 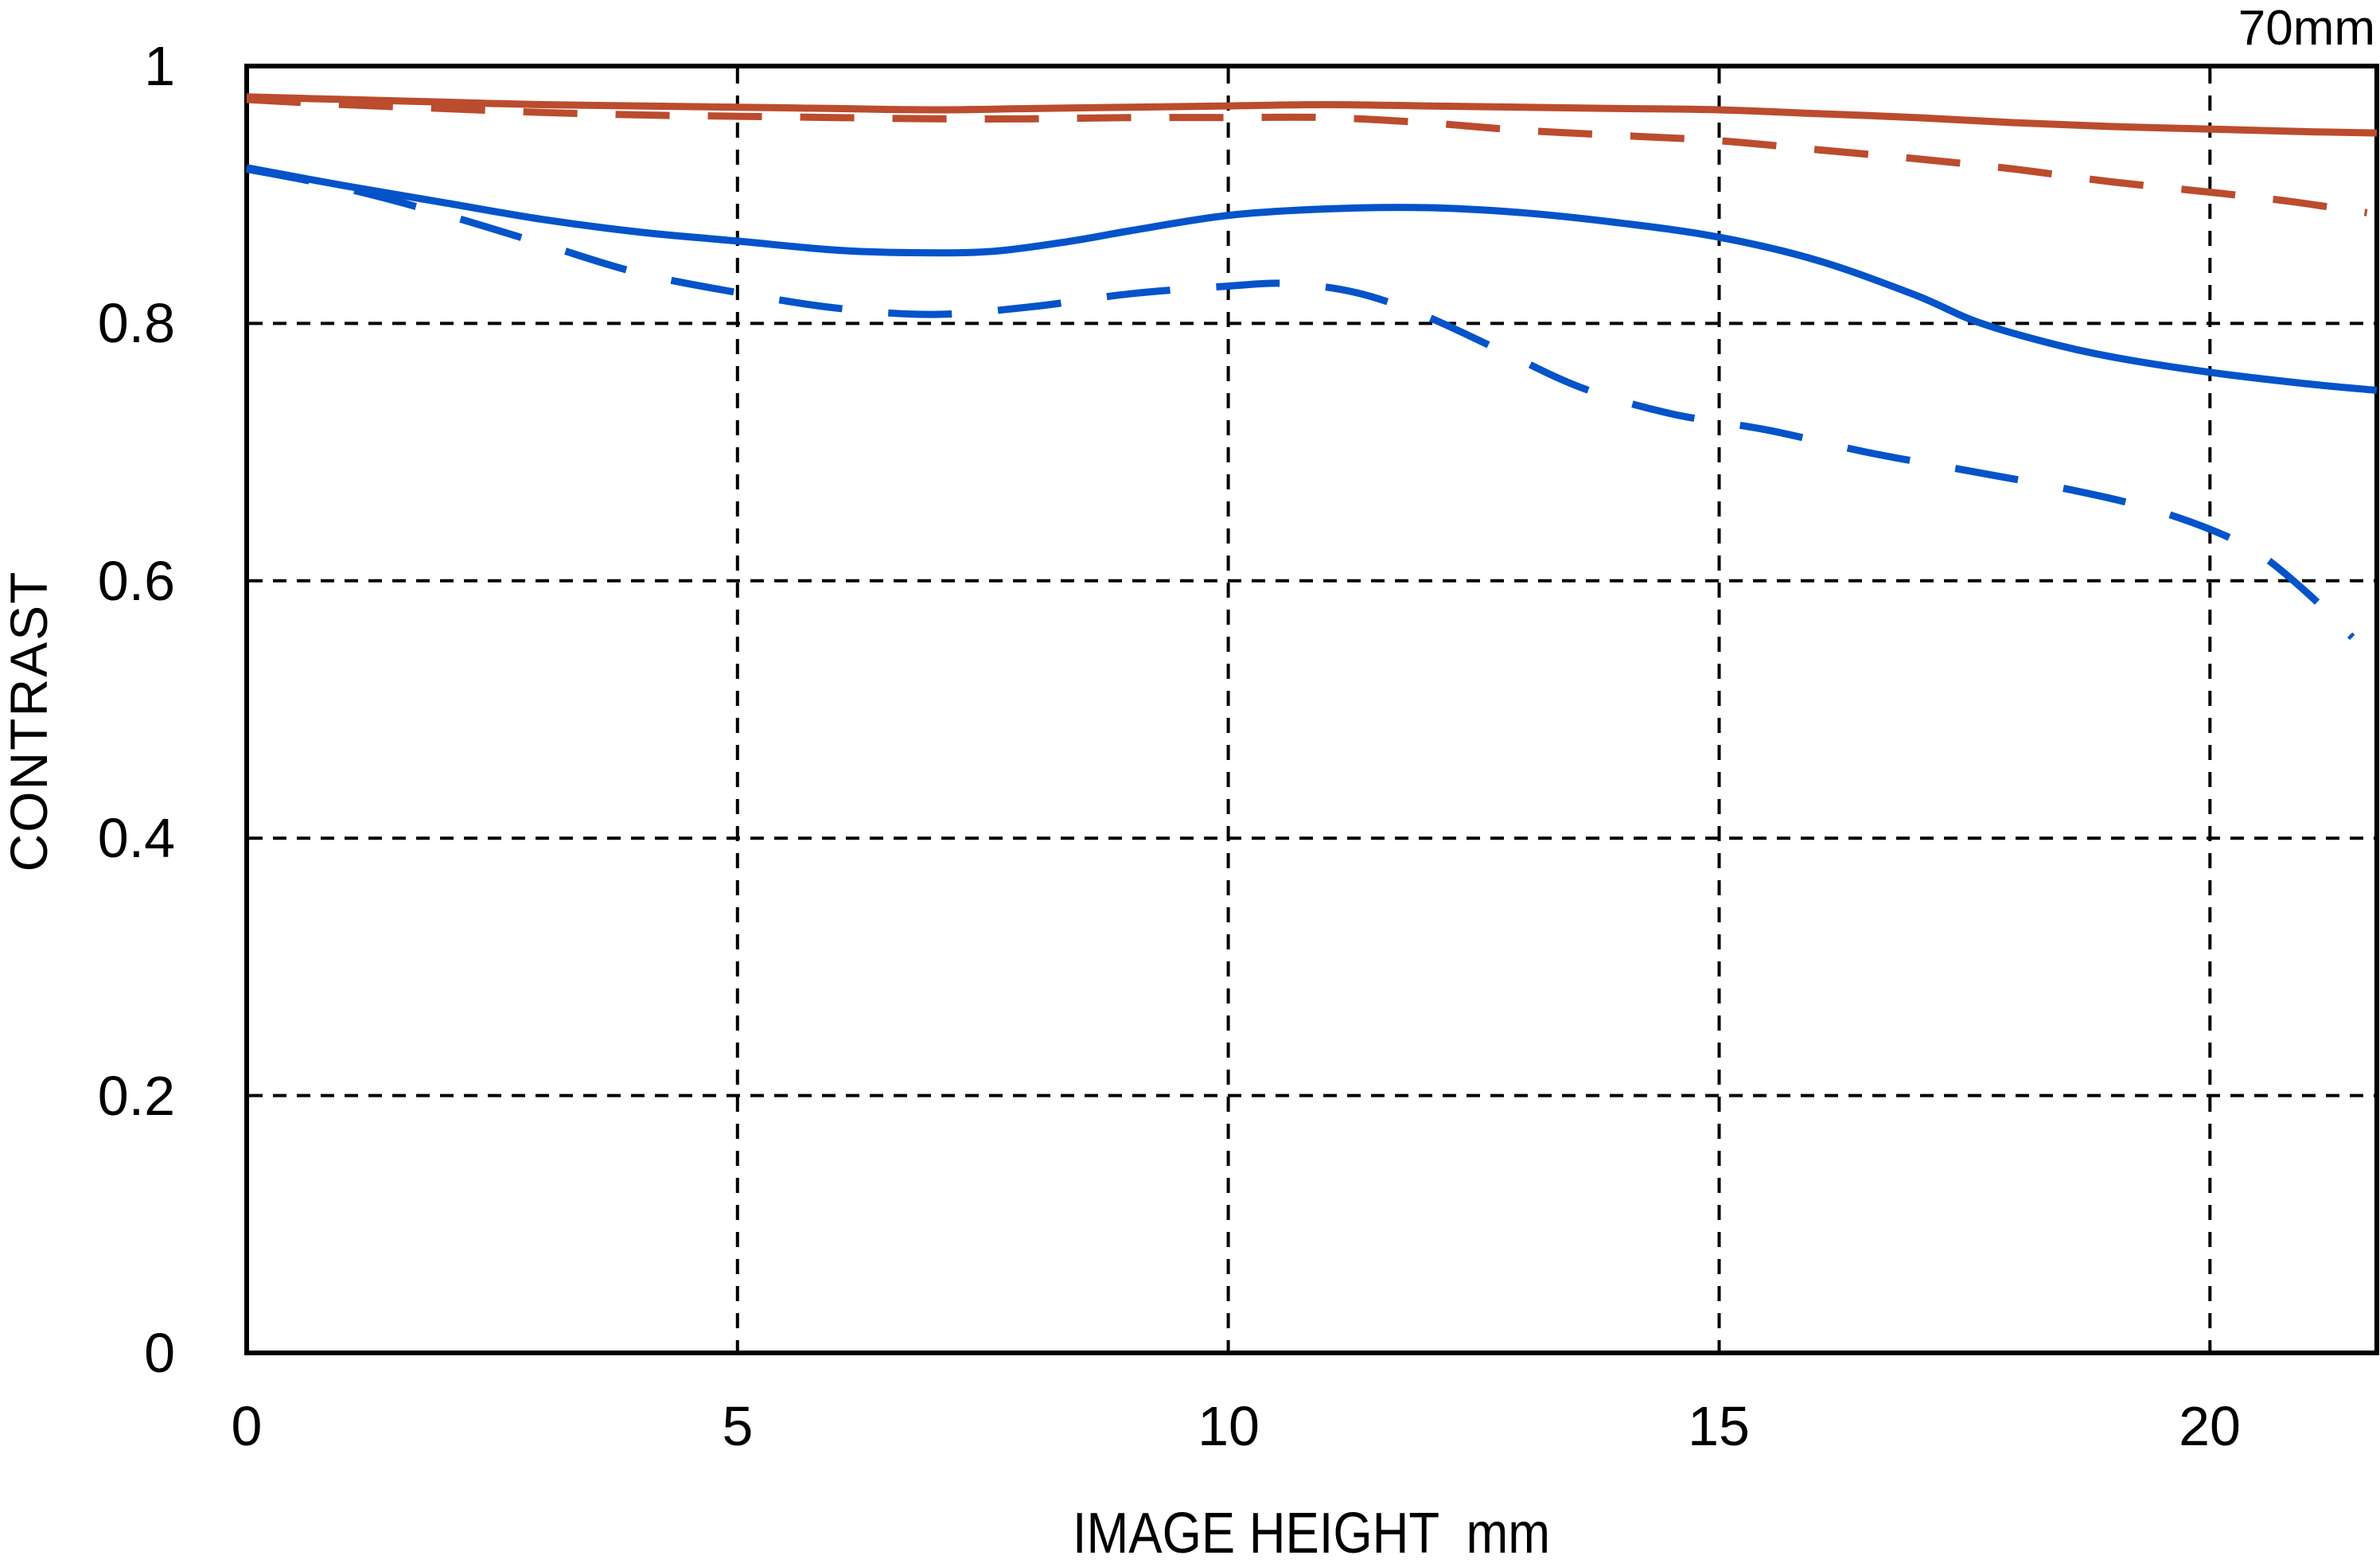 What do you see at coordinates (1256, 1532) in the screenshot?
I see `x-axis-title-text: IMAGE HEIGHT` at bounding box center [1256, 1532].